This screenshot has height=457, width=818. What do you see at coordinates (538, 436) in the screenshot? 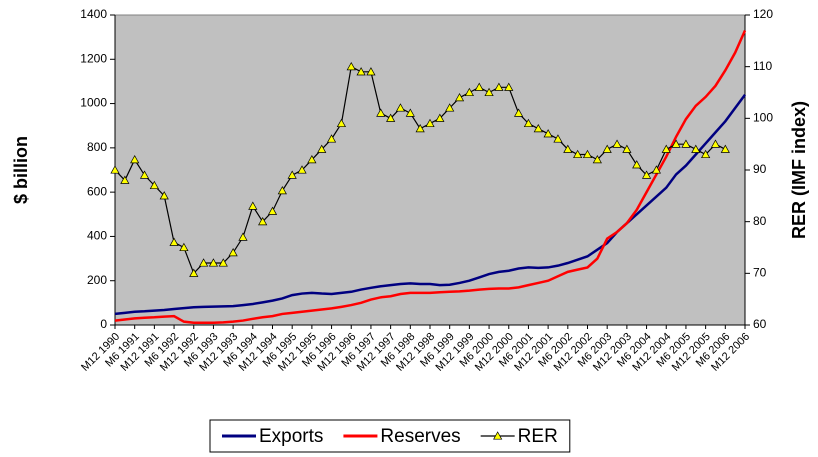
I see `legend-label: RER` at bounding box center [538, 436].